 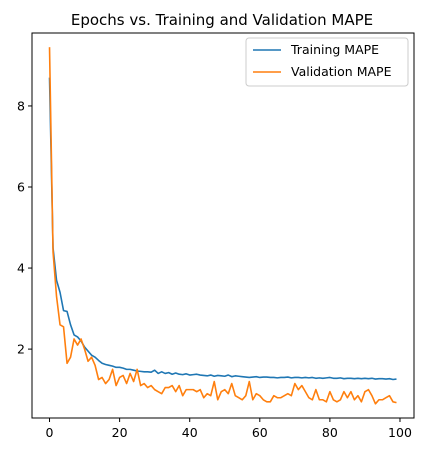 I want to click on x-tick-label: 60, so click(x=260, y=432).